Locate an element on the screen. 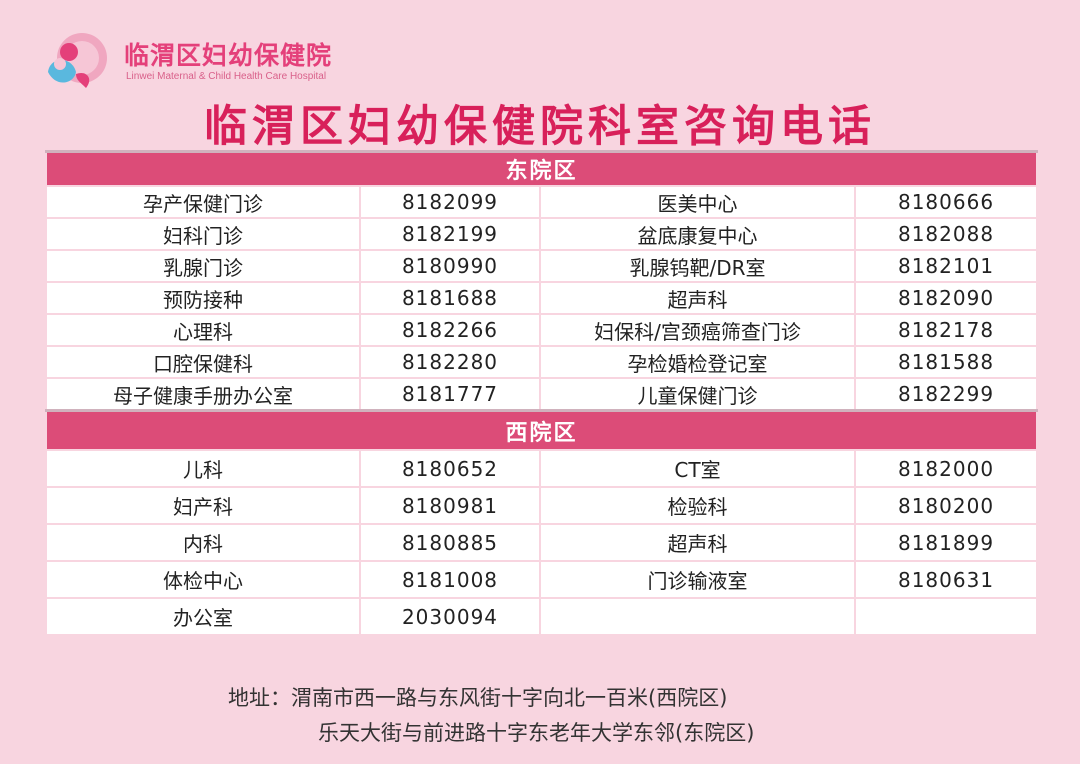 The width and height of the screenshot is (1080, 764). department-name: 孕检婚检登记室 is located at coordinates (697, 362).